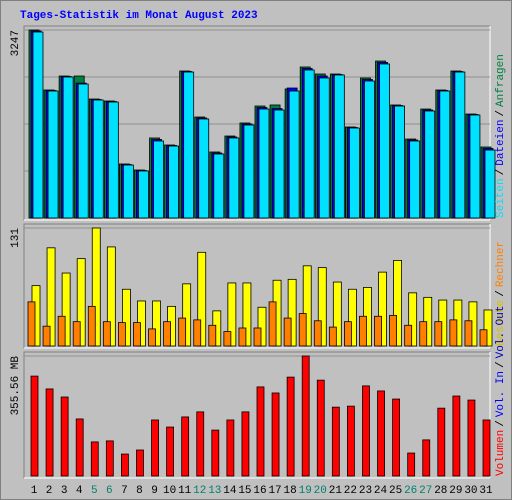 This screenshot has width=512, height=500. What do you see at coordinates (169, 491) in the screenshot?
I see `x-tick-label: 10` at bounding box center [169, 491].